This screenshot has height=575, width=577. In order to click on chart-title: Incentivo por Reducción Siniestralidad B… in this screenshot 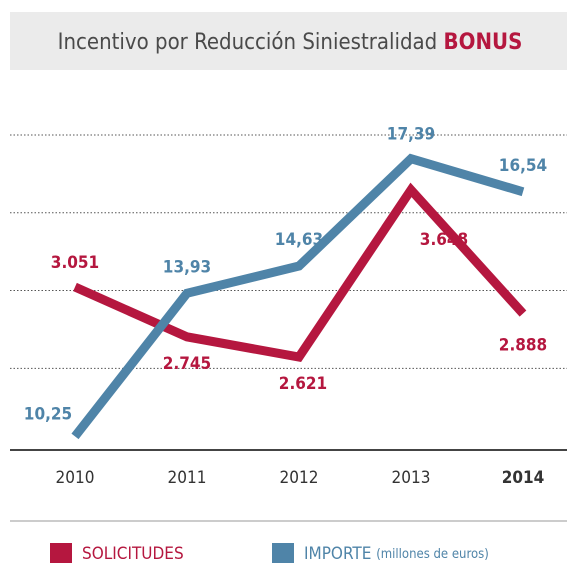, I will do `click(290, 42)`.